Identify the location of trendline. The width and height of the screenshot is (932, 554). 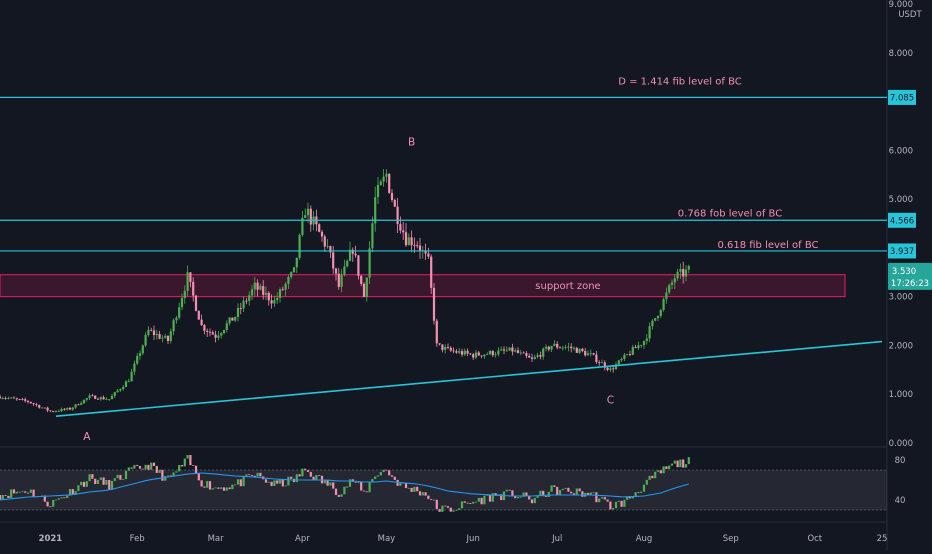
(469, 378).